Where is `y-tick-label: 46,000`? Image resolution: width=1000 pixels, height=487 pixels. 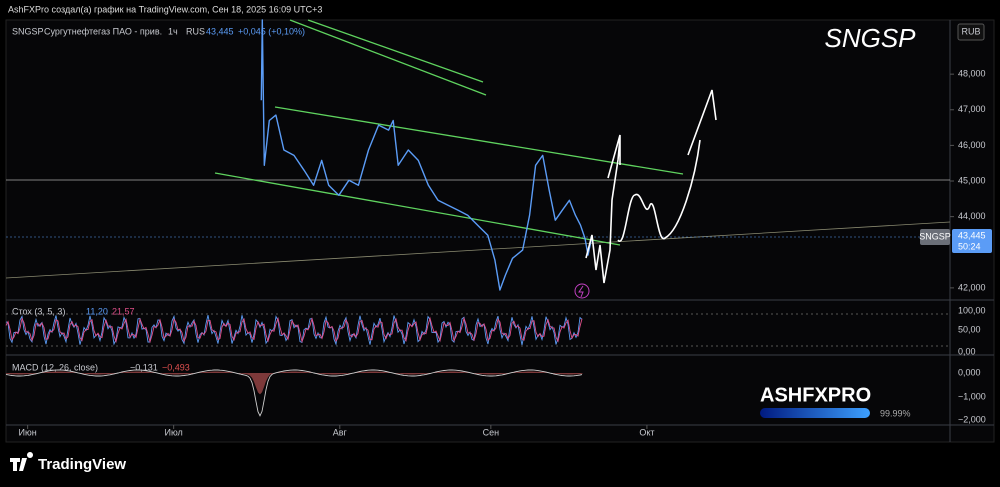 y-tick-label: 46,000 is located at coordinates (972, 145).